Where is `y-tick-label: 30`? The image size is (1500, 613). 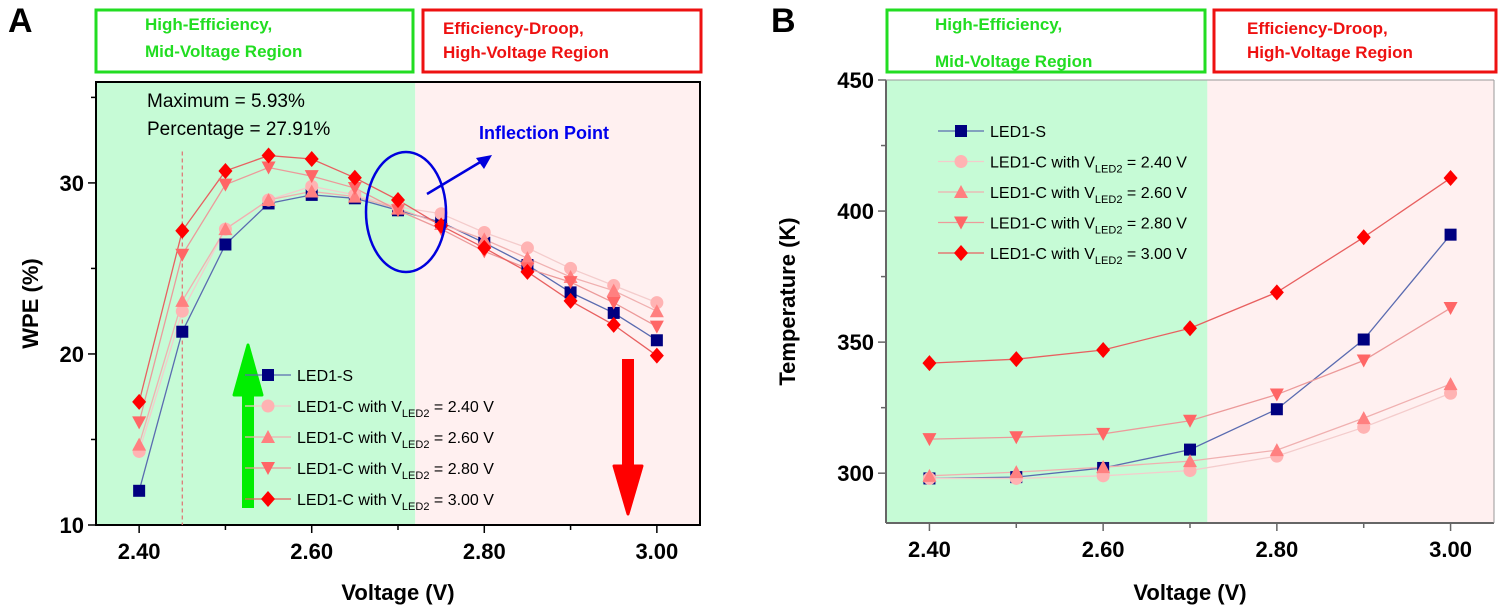 y-tick-label: 30 is located at coordinates (72, 183).